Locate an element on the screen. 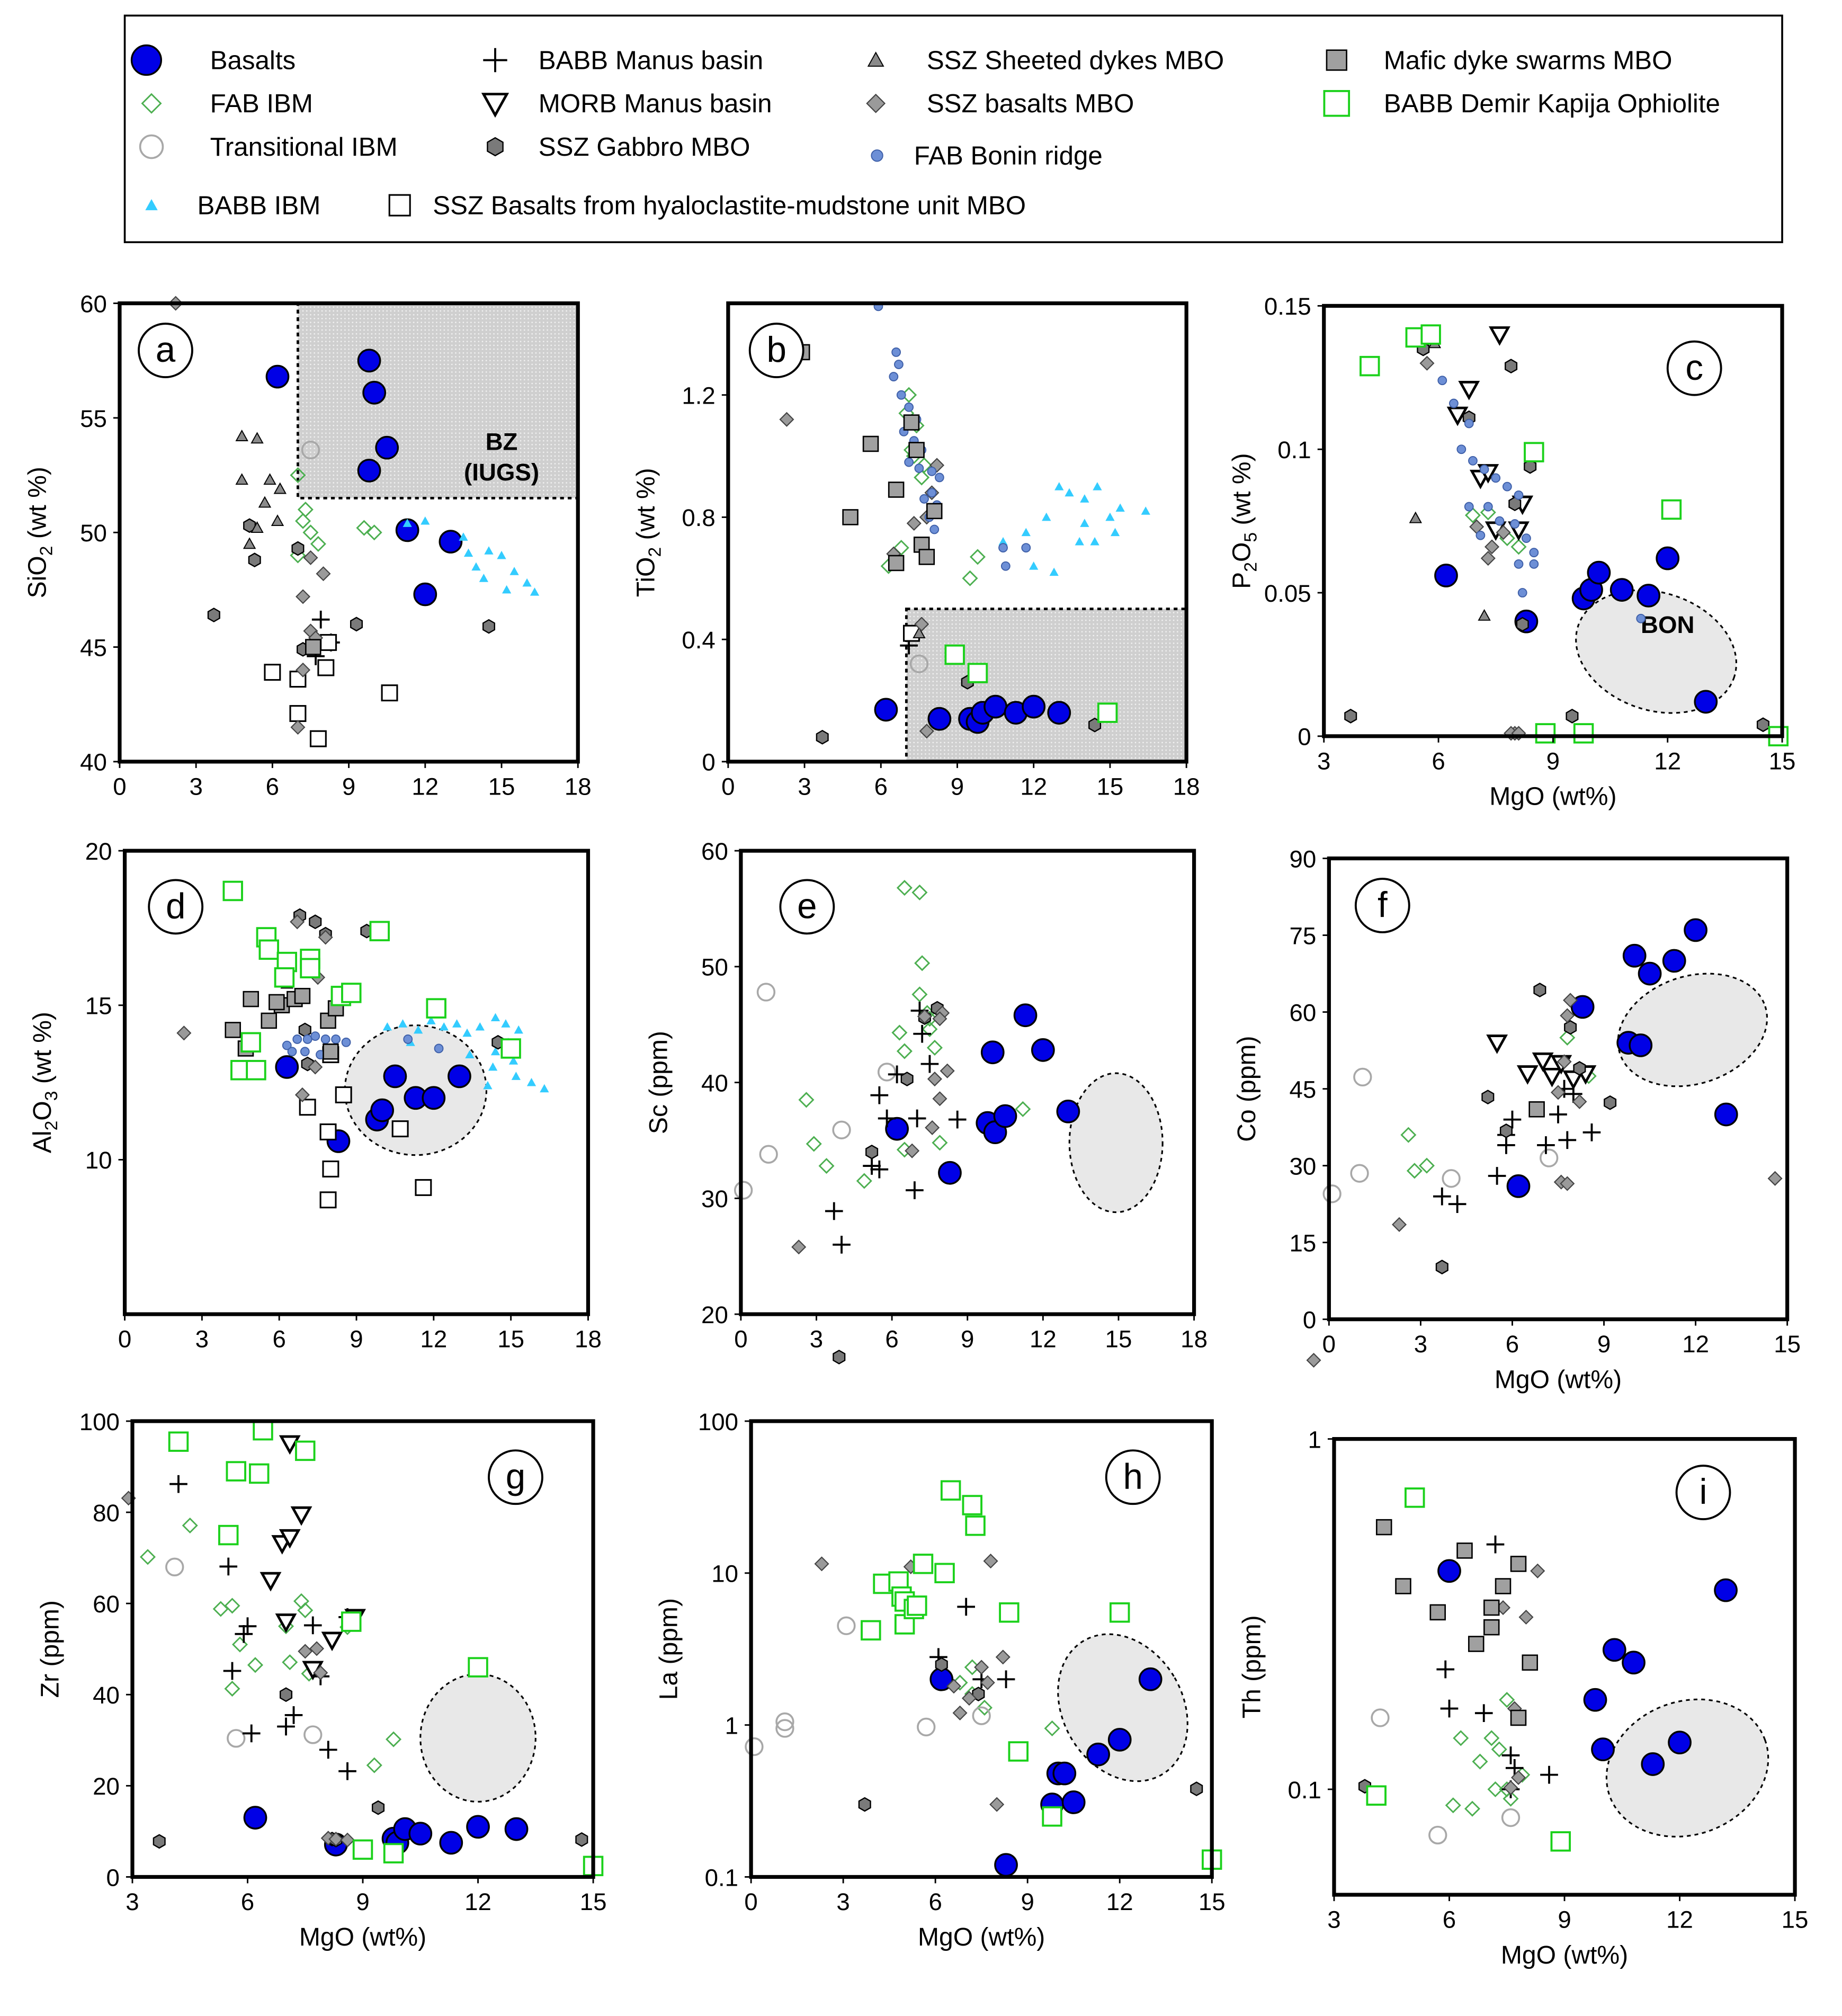 The image size is (1842, 2016). legend-item-fab-ibm: FAB IBM is located at coordinates (227, 103).